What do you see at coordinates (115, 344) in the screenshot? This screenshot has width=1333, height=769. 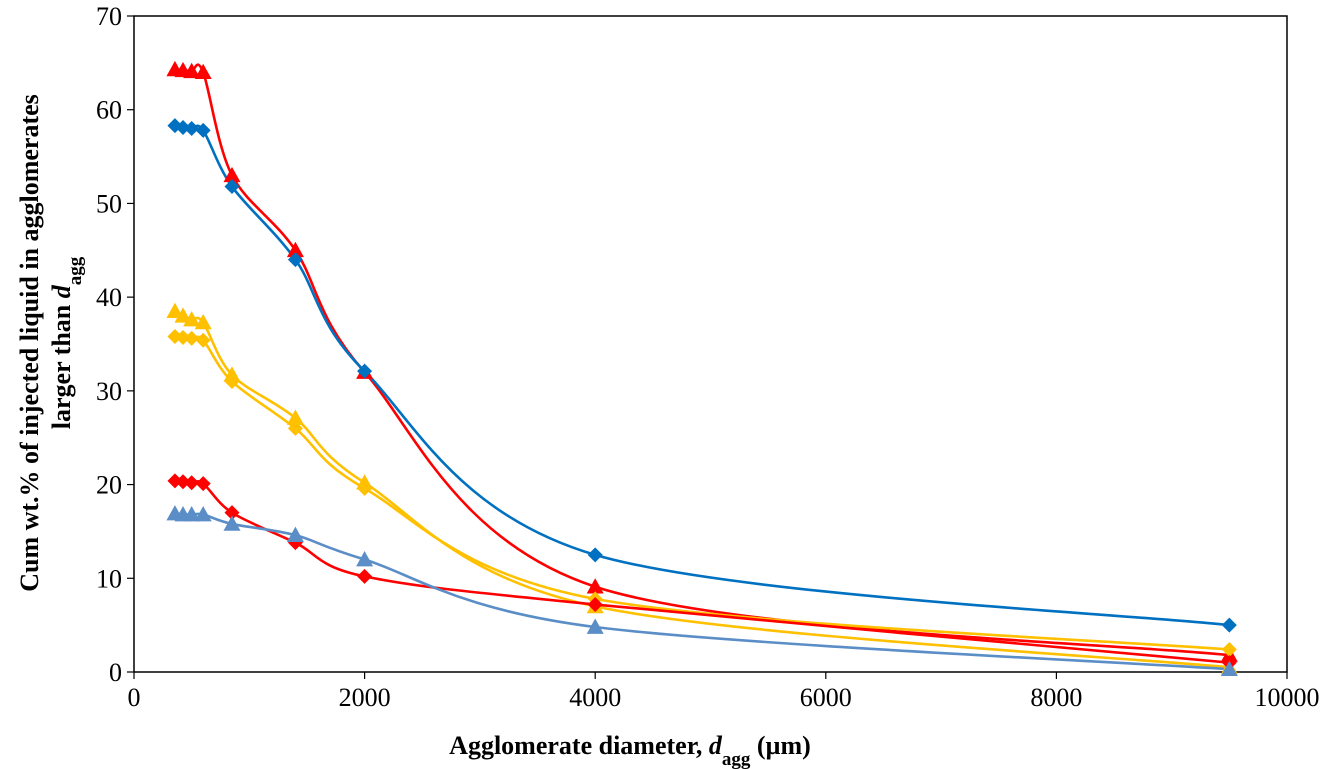 I see `y-axis-ticks: 0 10 20 30 40 50 60 70` at bounding box center [115, 344].